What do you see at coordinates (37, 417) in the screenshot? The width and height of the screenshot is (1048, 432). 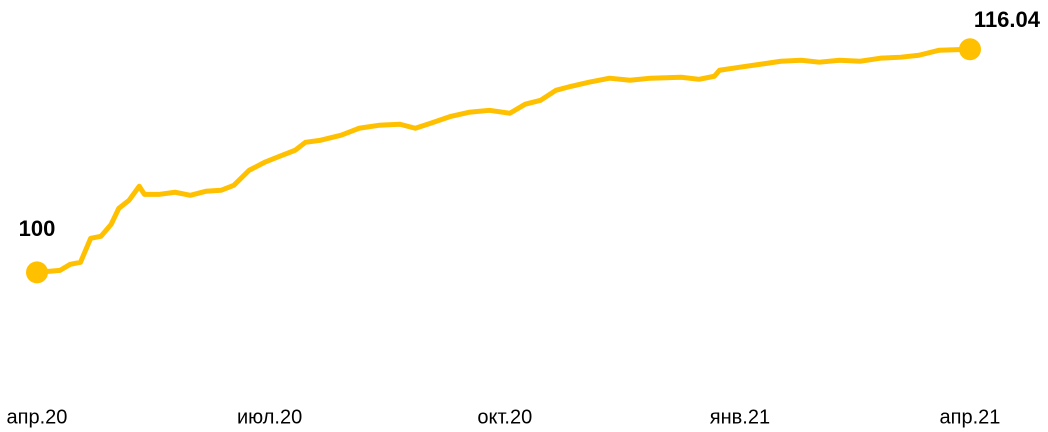 I see `x-tick-label: апр.20` at bounding box center [37, 417].